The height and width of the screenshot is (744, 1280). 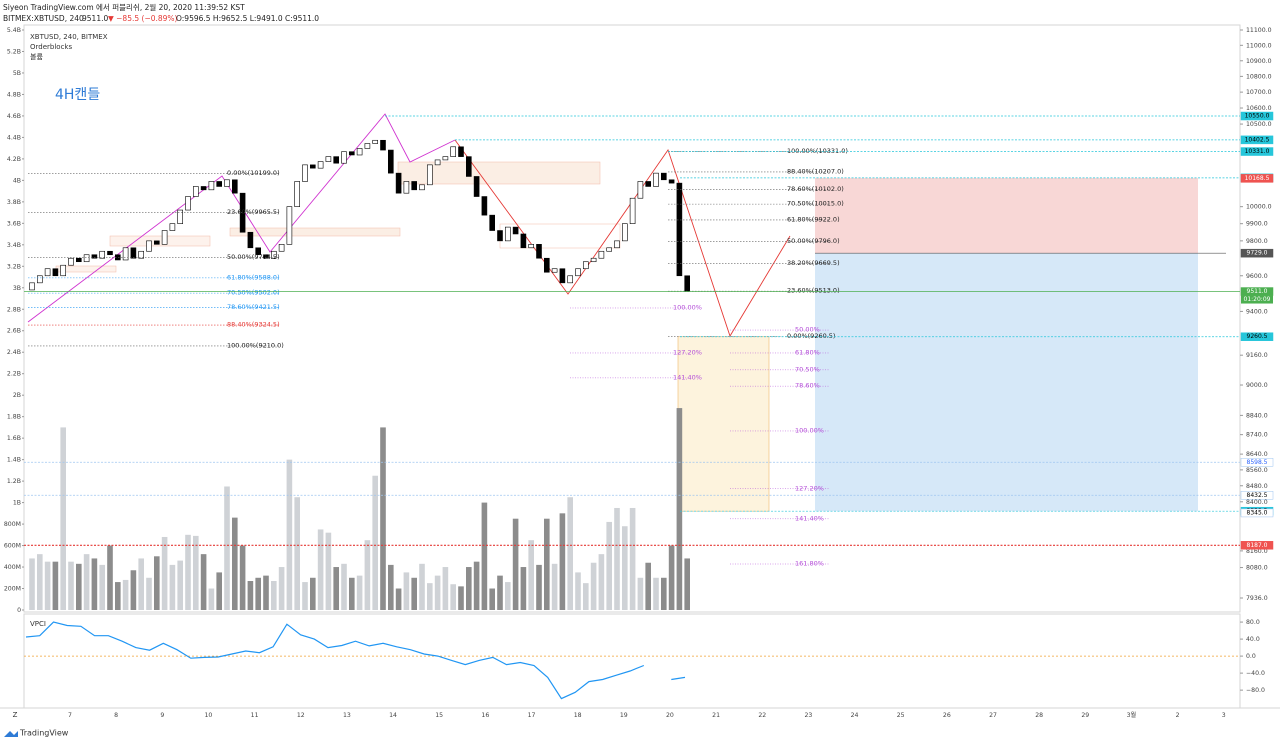 What do you see at coordinates (14, 331) in the screenshot?
I see `volume-tick-label: 2.6B` at bounding box center [14, 331].